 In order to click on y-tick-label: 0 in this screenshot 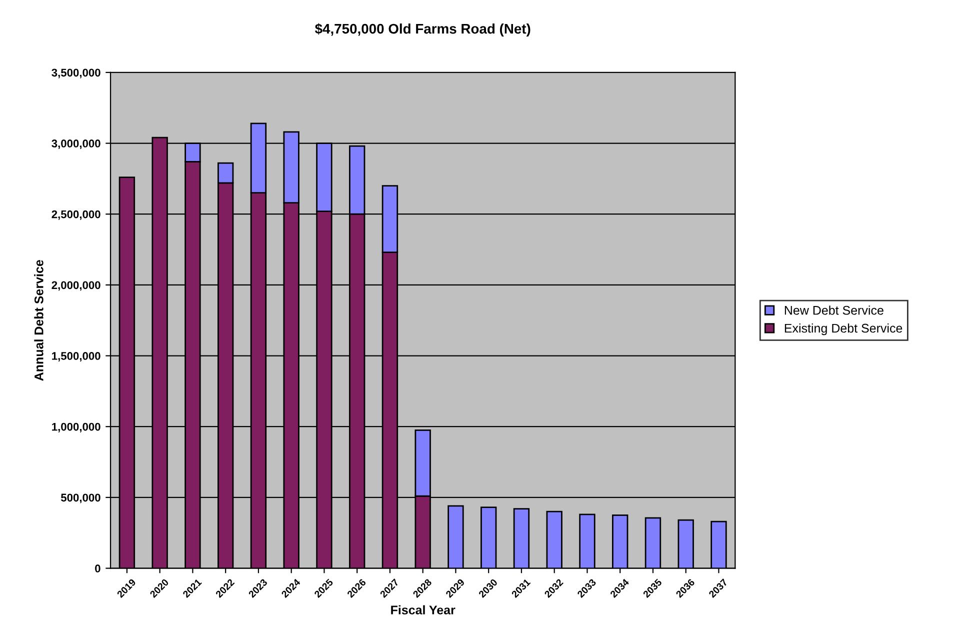, I will do `click(97, 568)`.